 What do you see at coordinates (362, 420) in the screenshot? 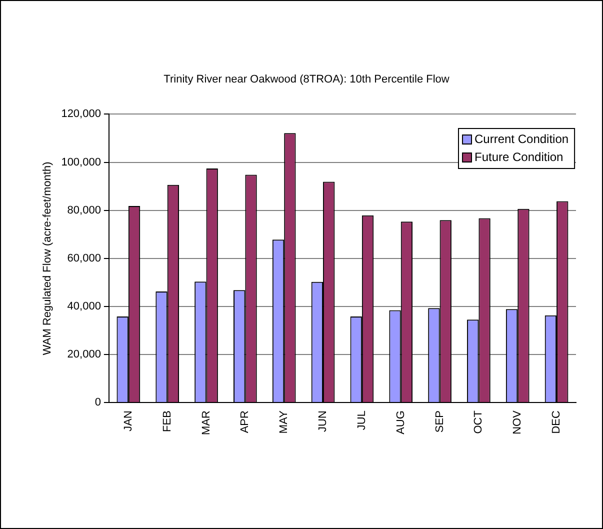
I see `x-tick-label: JUL` at bounding box center [362, 420].